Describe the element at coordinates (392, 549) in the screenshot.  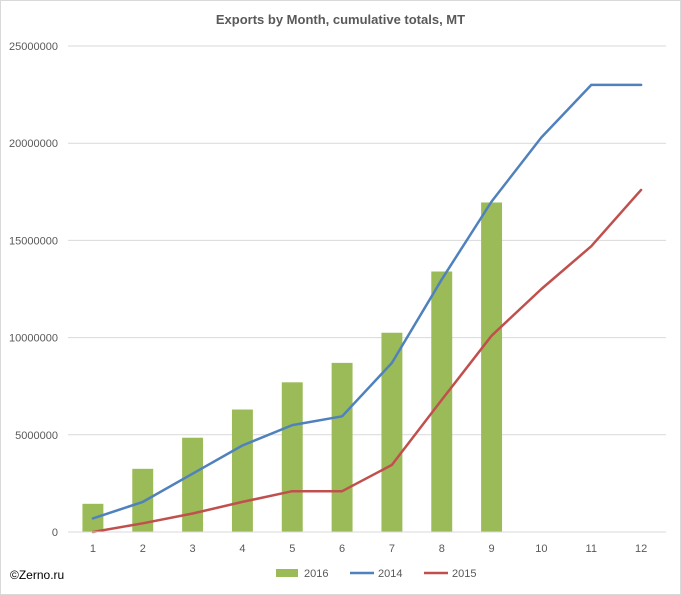
I see `x-tick-label: 7` at that location.